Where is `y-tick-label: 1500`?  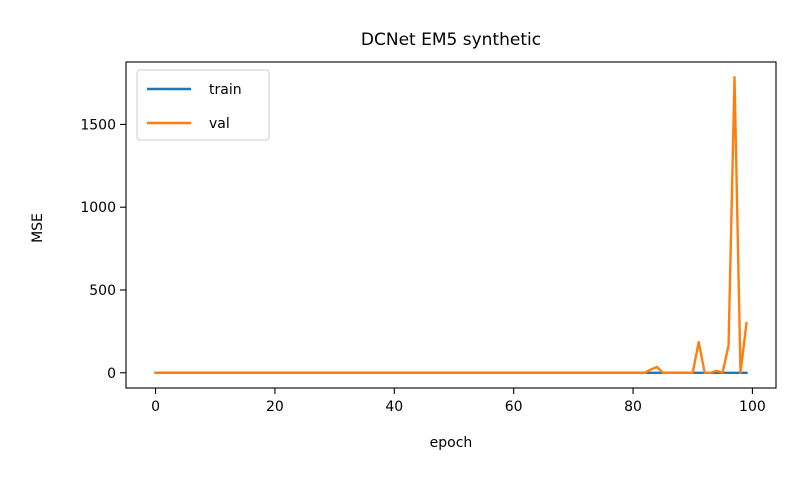 y-tick-label: 1500 is located at coordinates (98, 125).